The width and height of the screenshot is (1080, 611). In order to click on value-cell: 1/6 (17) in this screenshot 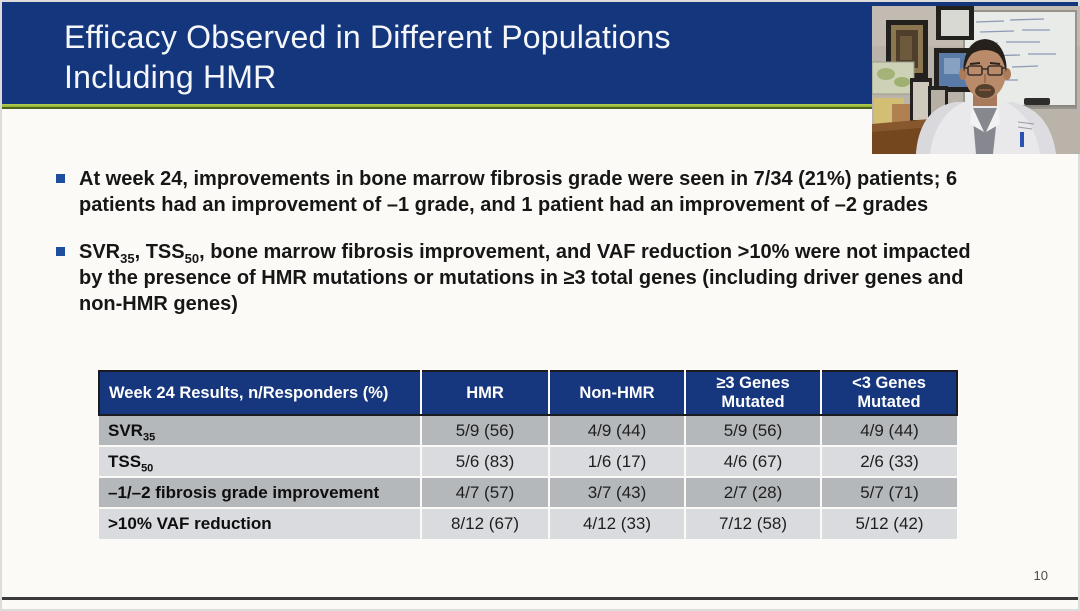, I will do `click(617, 461)`.